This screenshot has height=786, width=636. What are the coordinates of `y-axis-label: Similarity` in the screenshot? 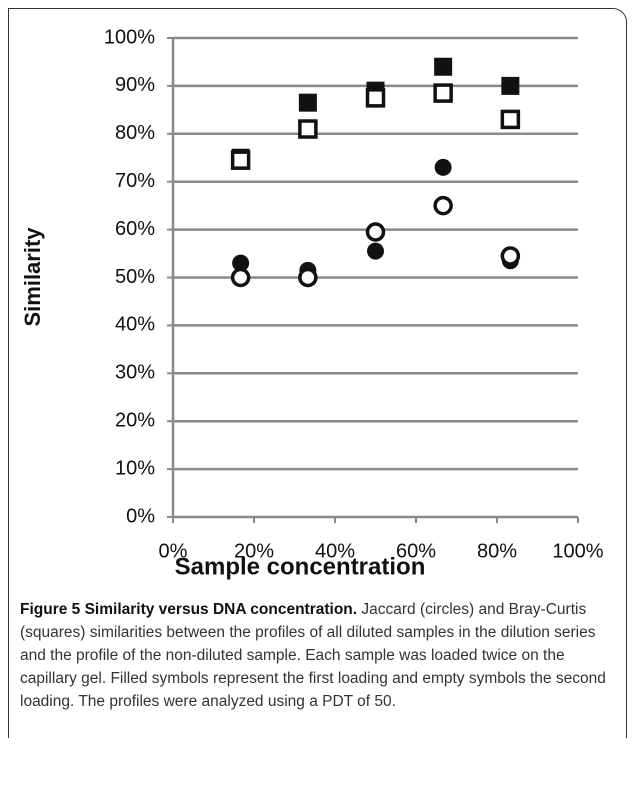 It's located at (32, 277).